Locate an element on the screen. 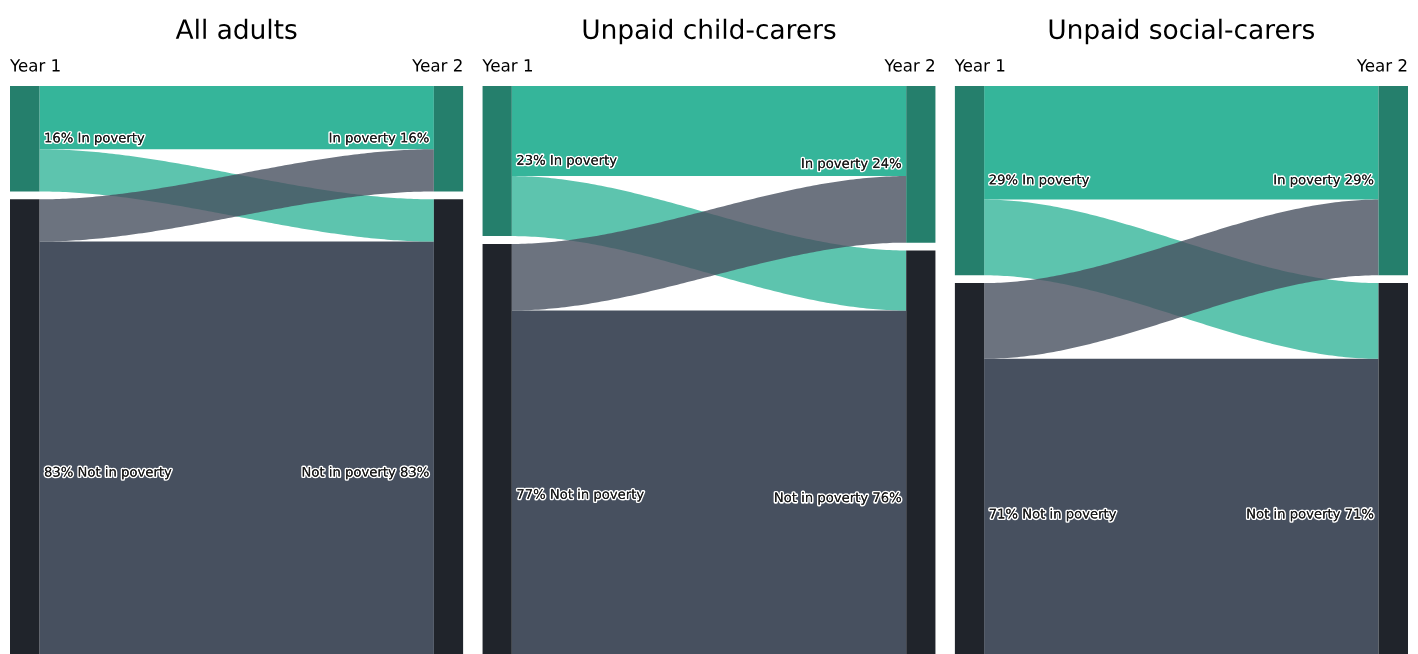 Image resolution: width=1418 pixels, height=654 pixels. data-label: 23% is located at coordinates (531, 159).